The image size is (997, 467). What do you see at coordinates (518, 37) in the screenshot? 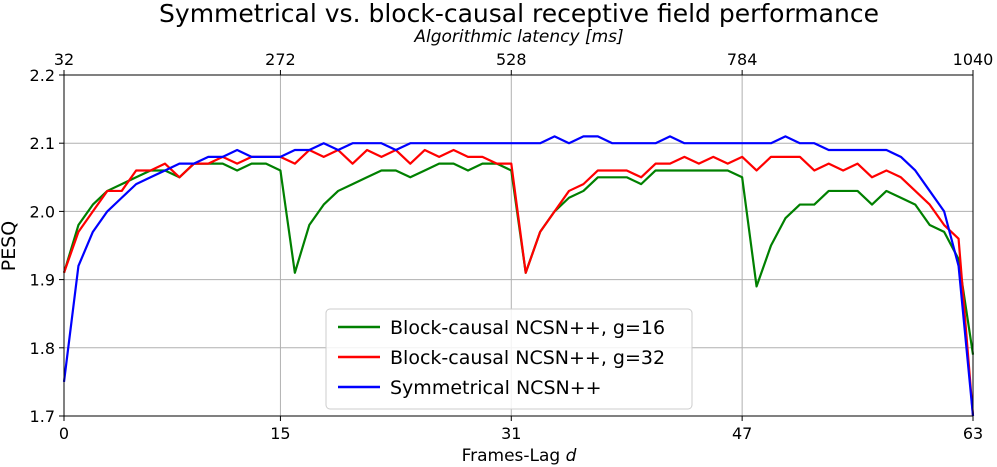
I see `top-axis-label: Algorithmic latency [ms]` at bounding box center [518, 37].